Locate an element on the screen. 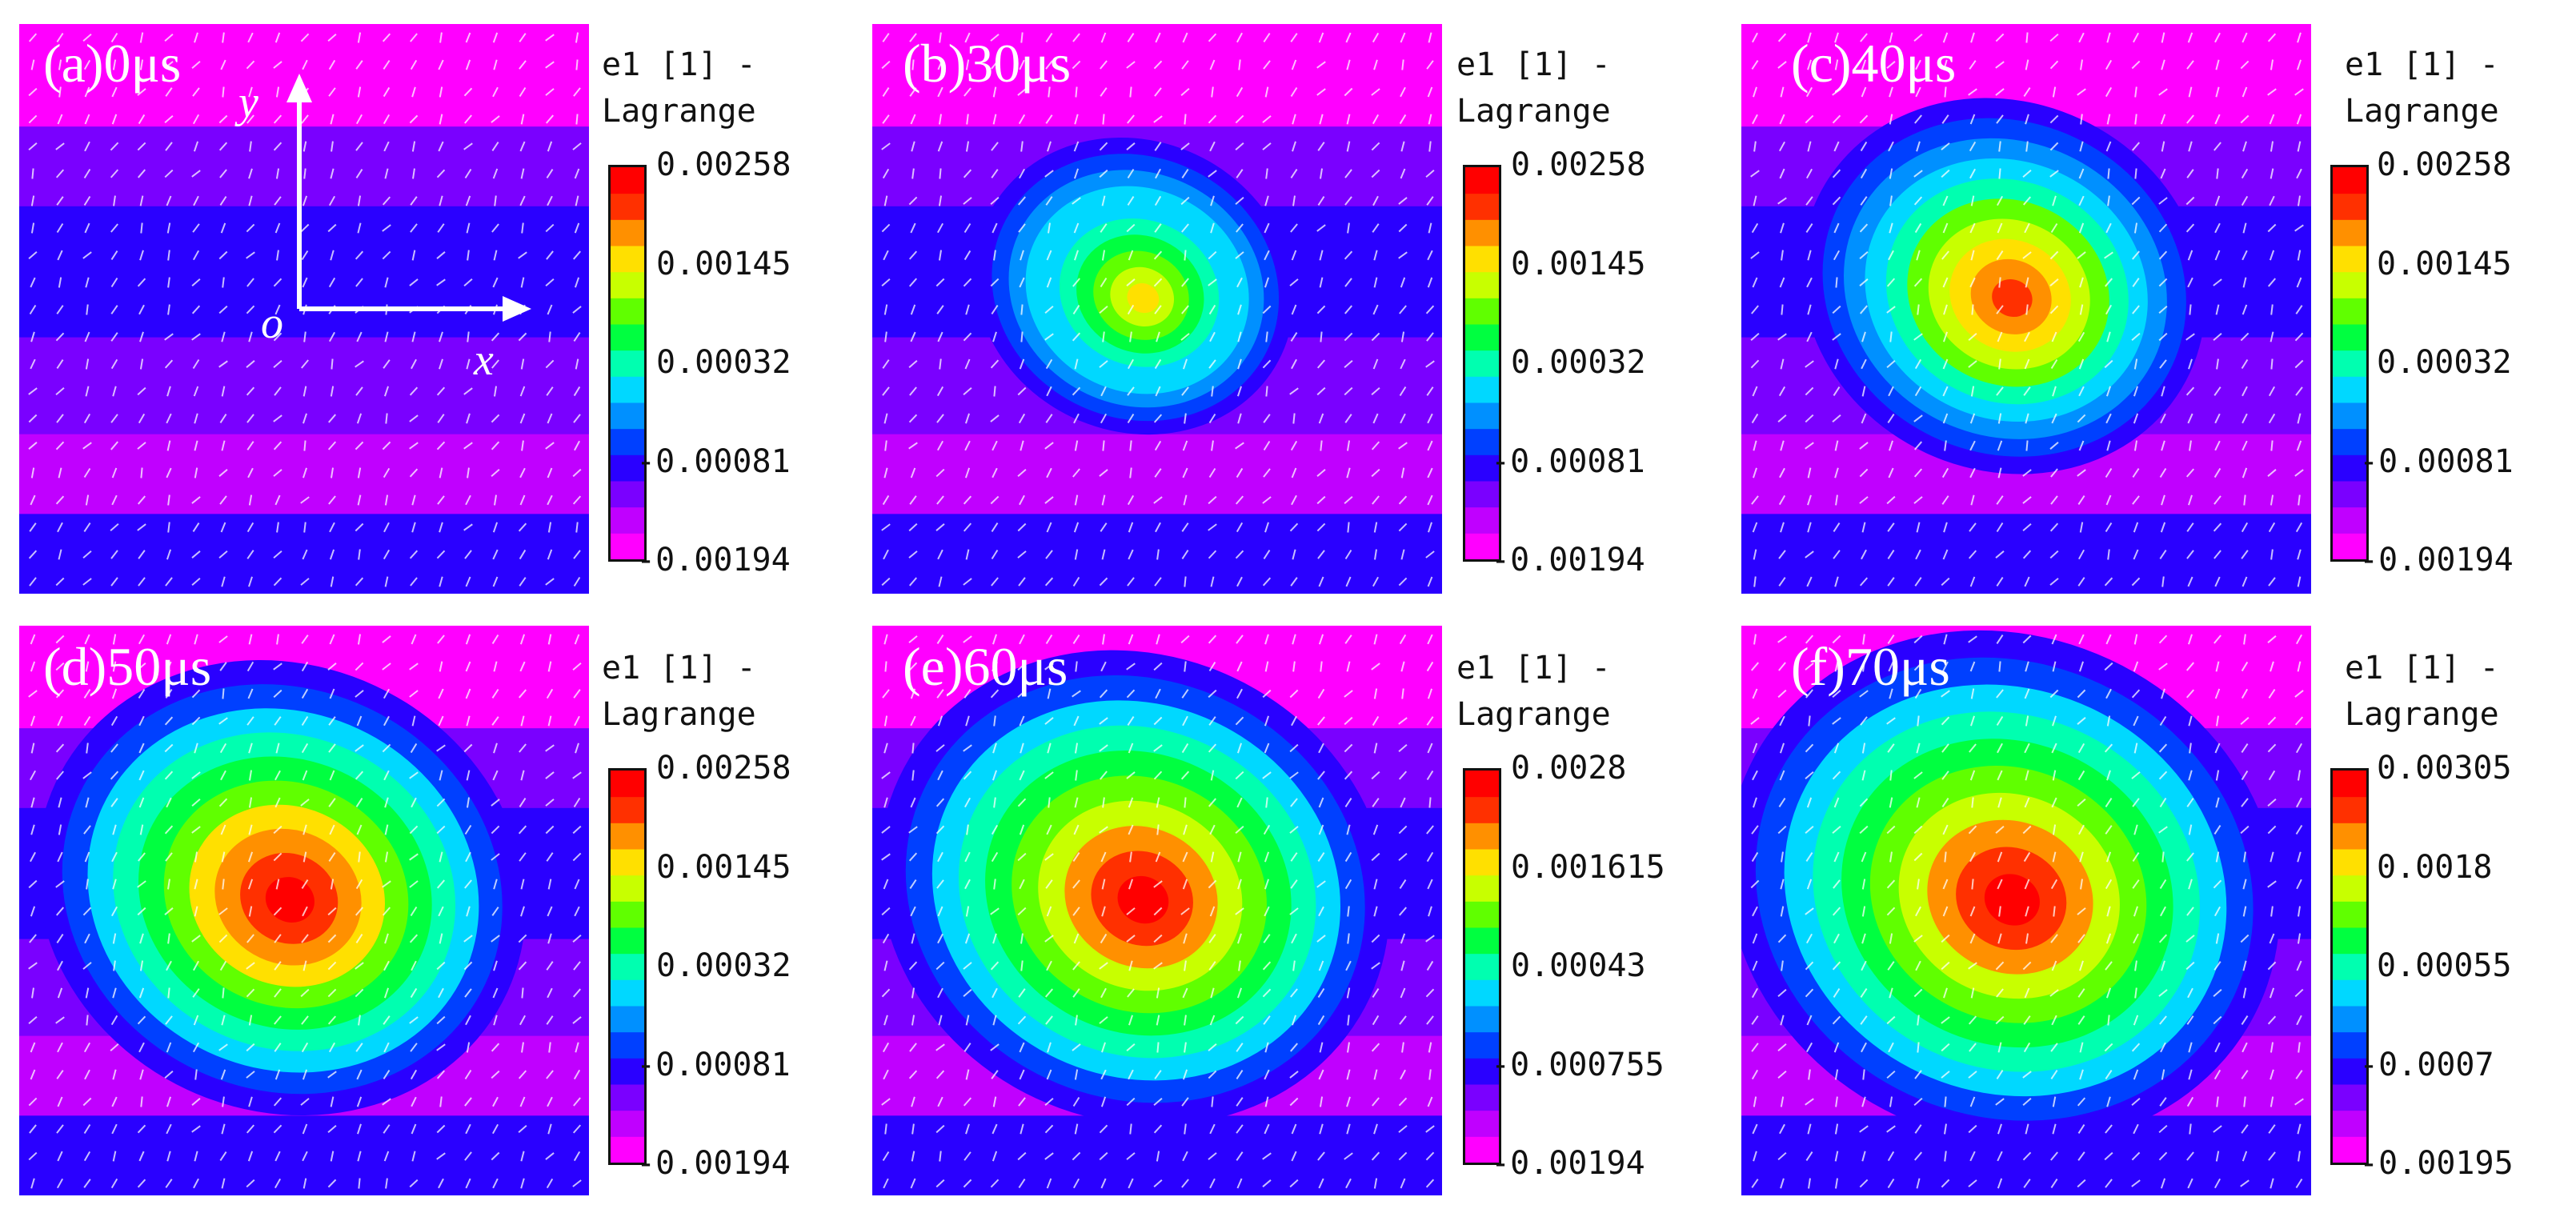 The image size is (2576, 1221). colorbar-title-line2: Lagrange is located at coordinates (679, 714).